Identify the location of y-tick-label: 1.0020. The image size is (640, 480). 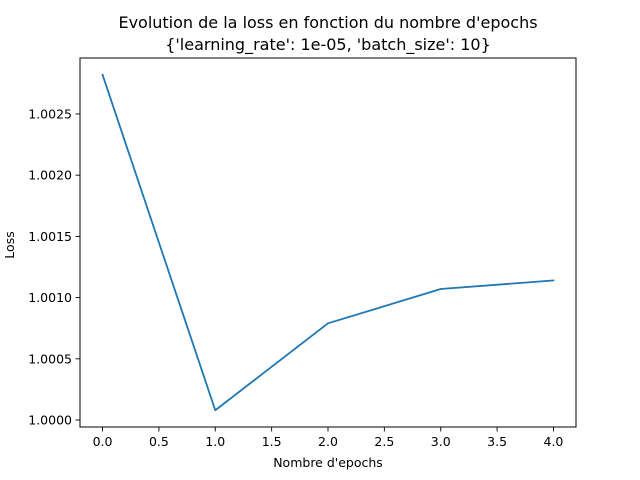
(50, 175).